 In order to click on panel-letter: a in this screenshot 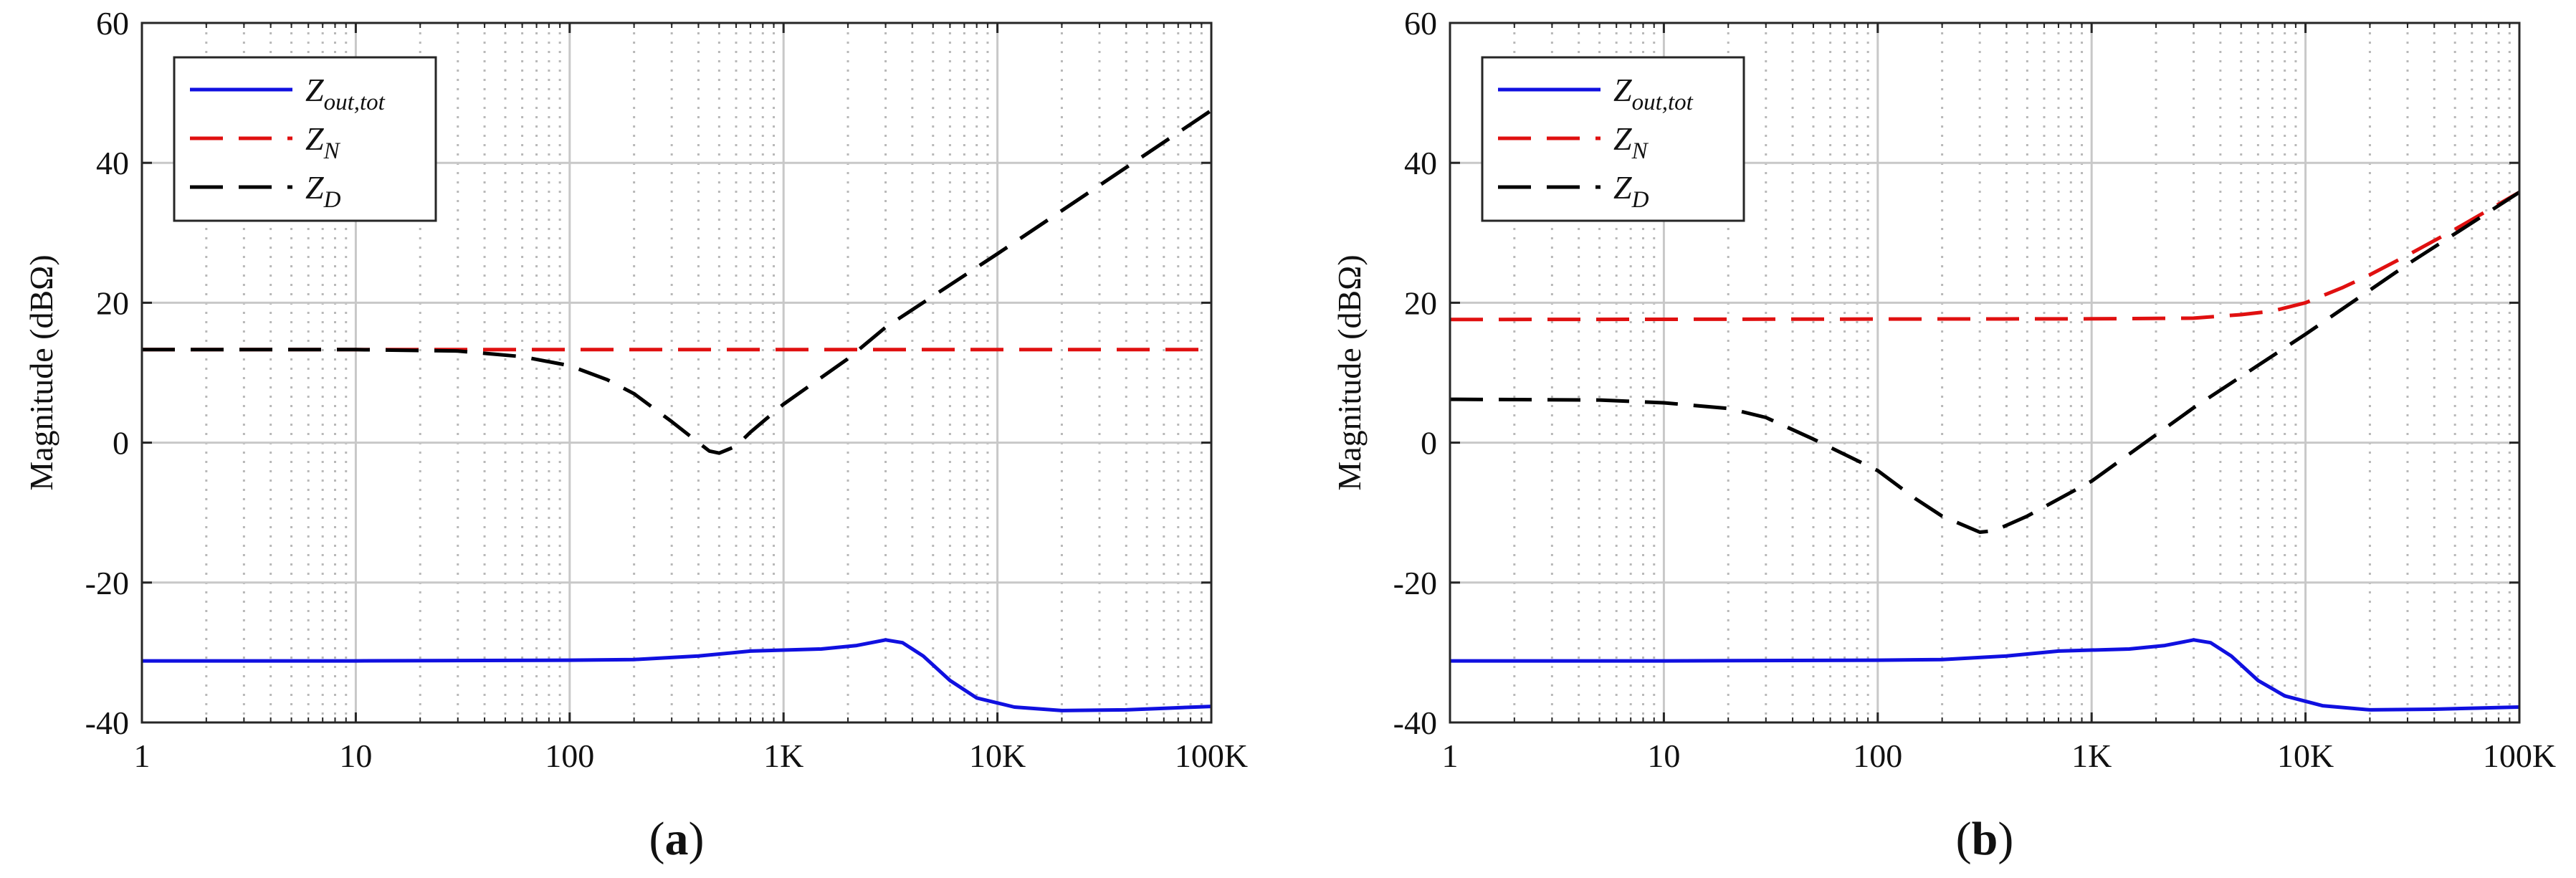, I will do `click(677, 839)`.